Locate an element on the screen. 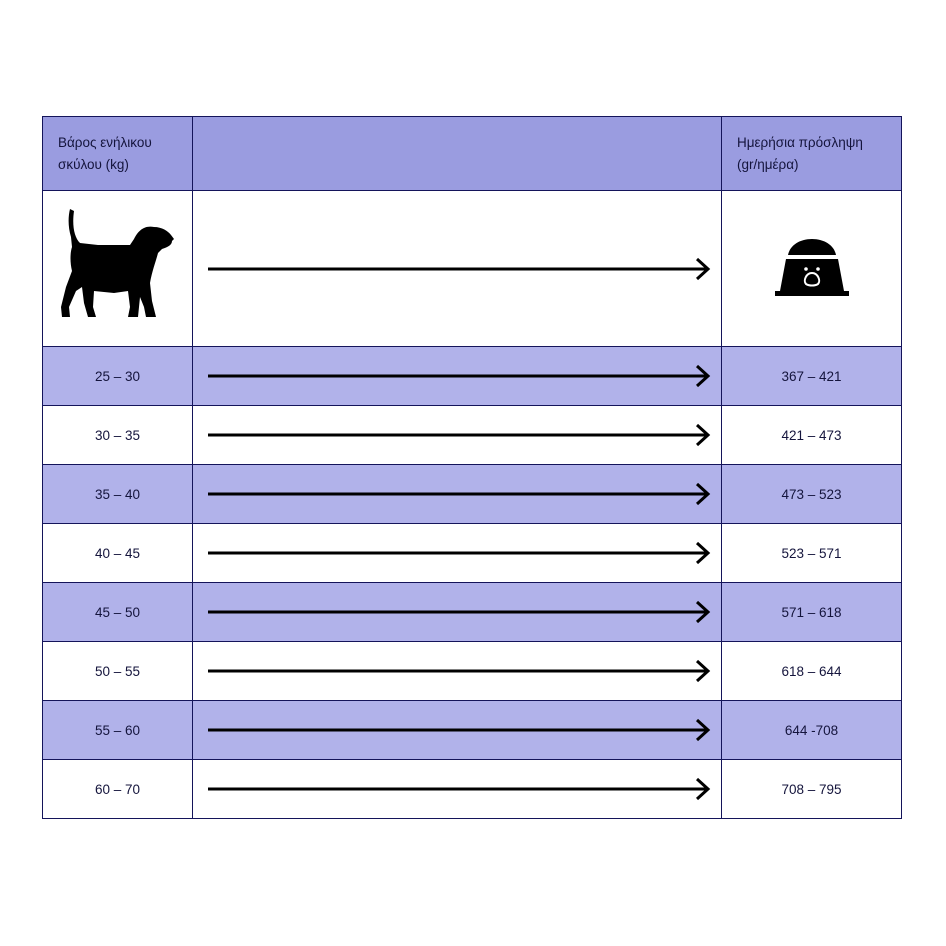 The height and width of the screenshot is (946, 946). table-row: 55 – 60 644 -708 is located at coordinates (472, 730).